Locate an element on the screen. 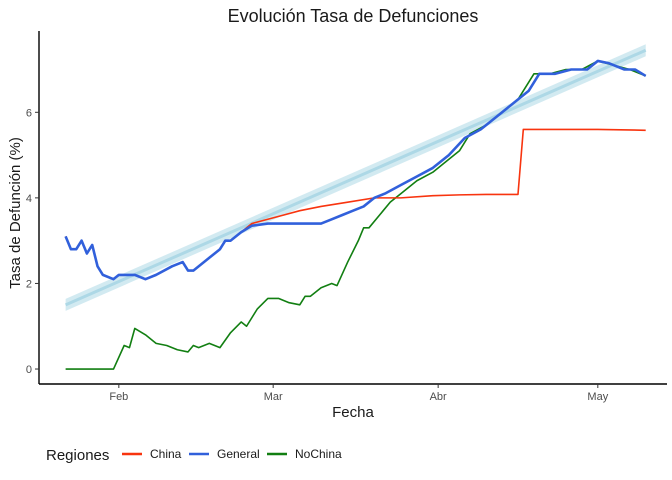 The height and width of the screenshot is (480, 672). legend-label-china: China is located at coordinates (166, 454).